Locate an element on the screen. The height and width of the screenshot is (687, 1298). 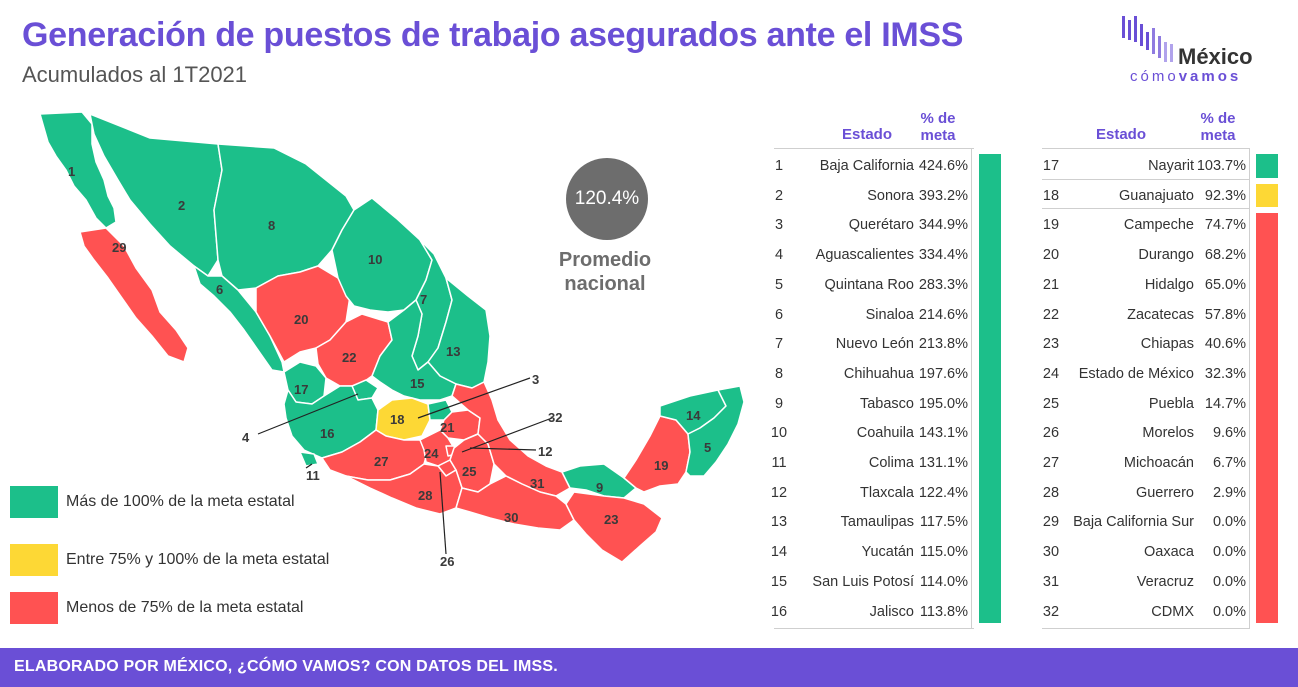
map-label-27: 27 is located at coordinates (381, 461).